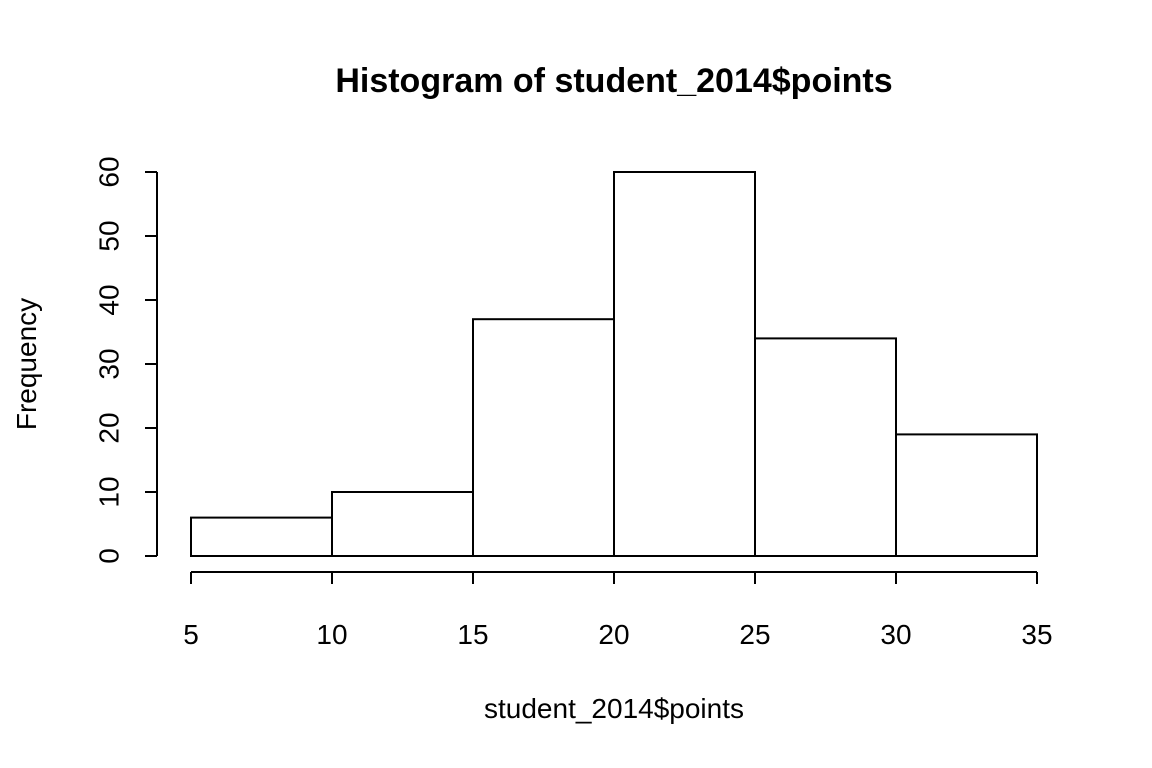 This screenshot has height=768, width=1152. I want to click on x-tick-label-4: 25, so click(754, 634).